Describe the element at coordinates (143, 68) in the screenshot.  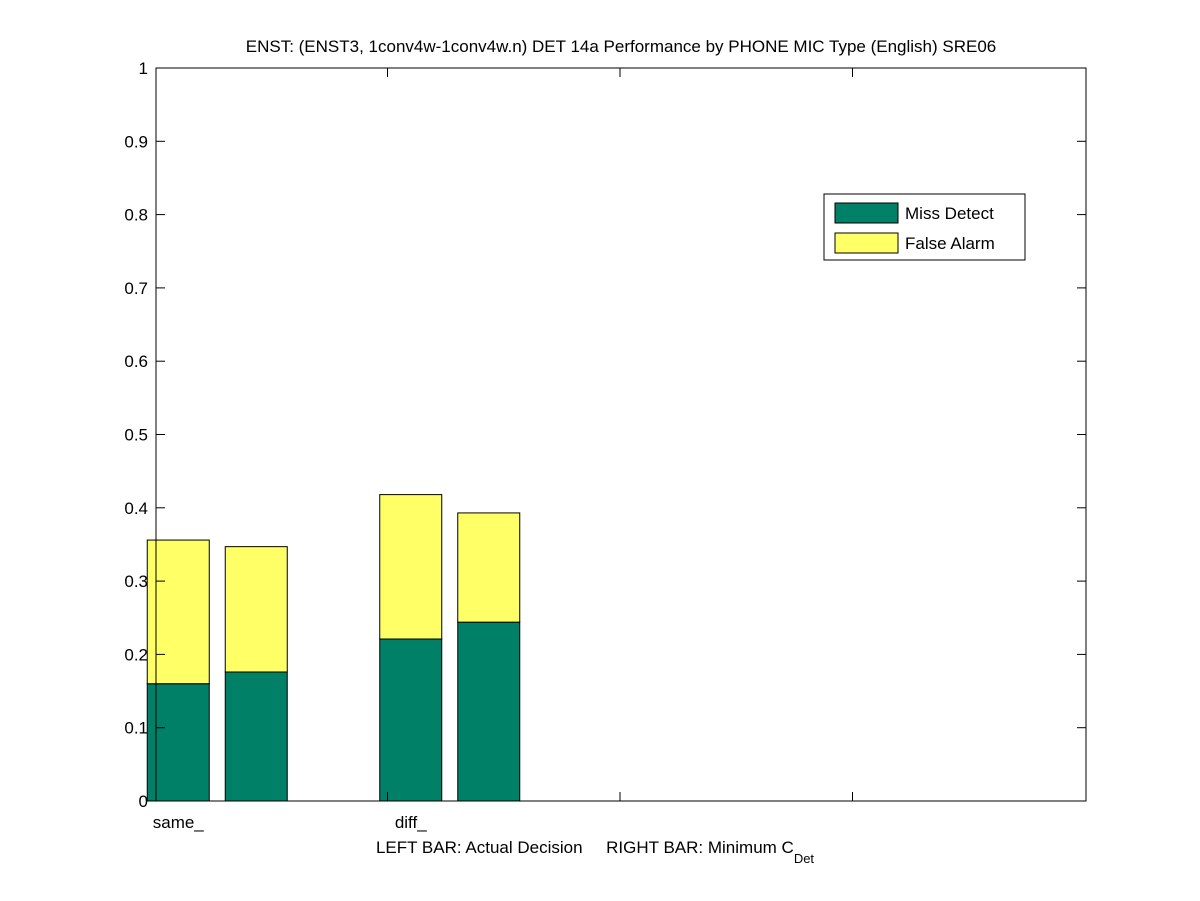
I see `y-tick-label: 1` at that location.